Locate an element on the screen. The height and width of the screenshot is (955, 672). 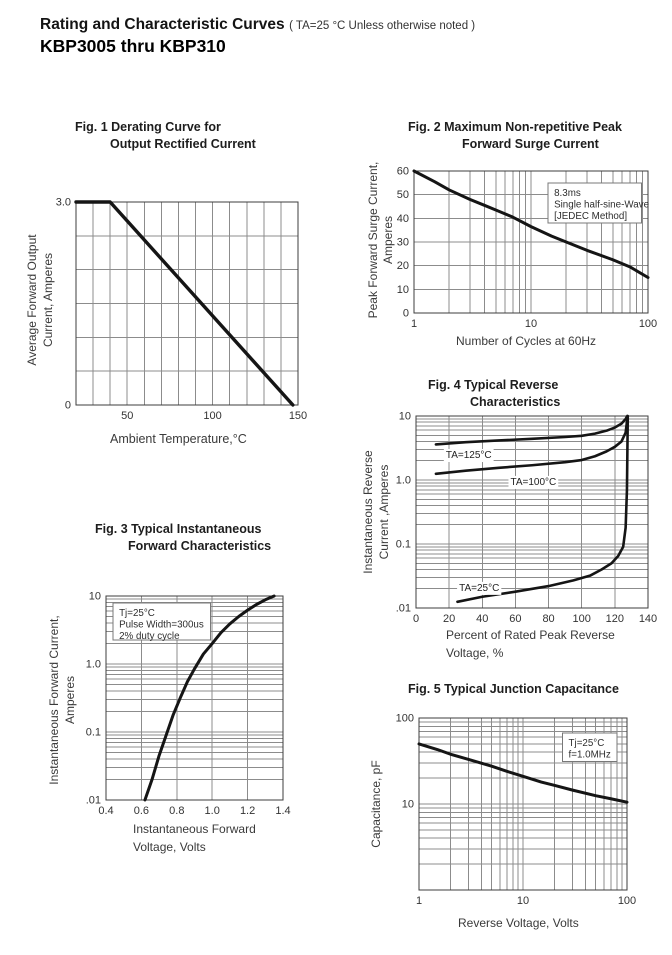
fig4-x-axis-label-line2: Voltage, % is located at coordinates (475, 653).